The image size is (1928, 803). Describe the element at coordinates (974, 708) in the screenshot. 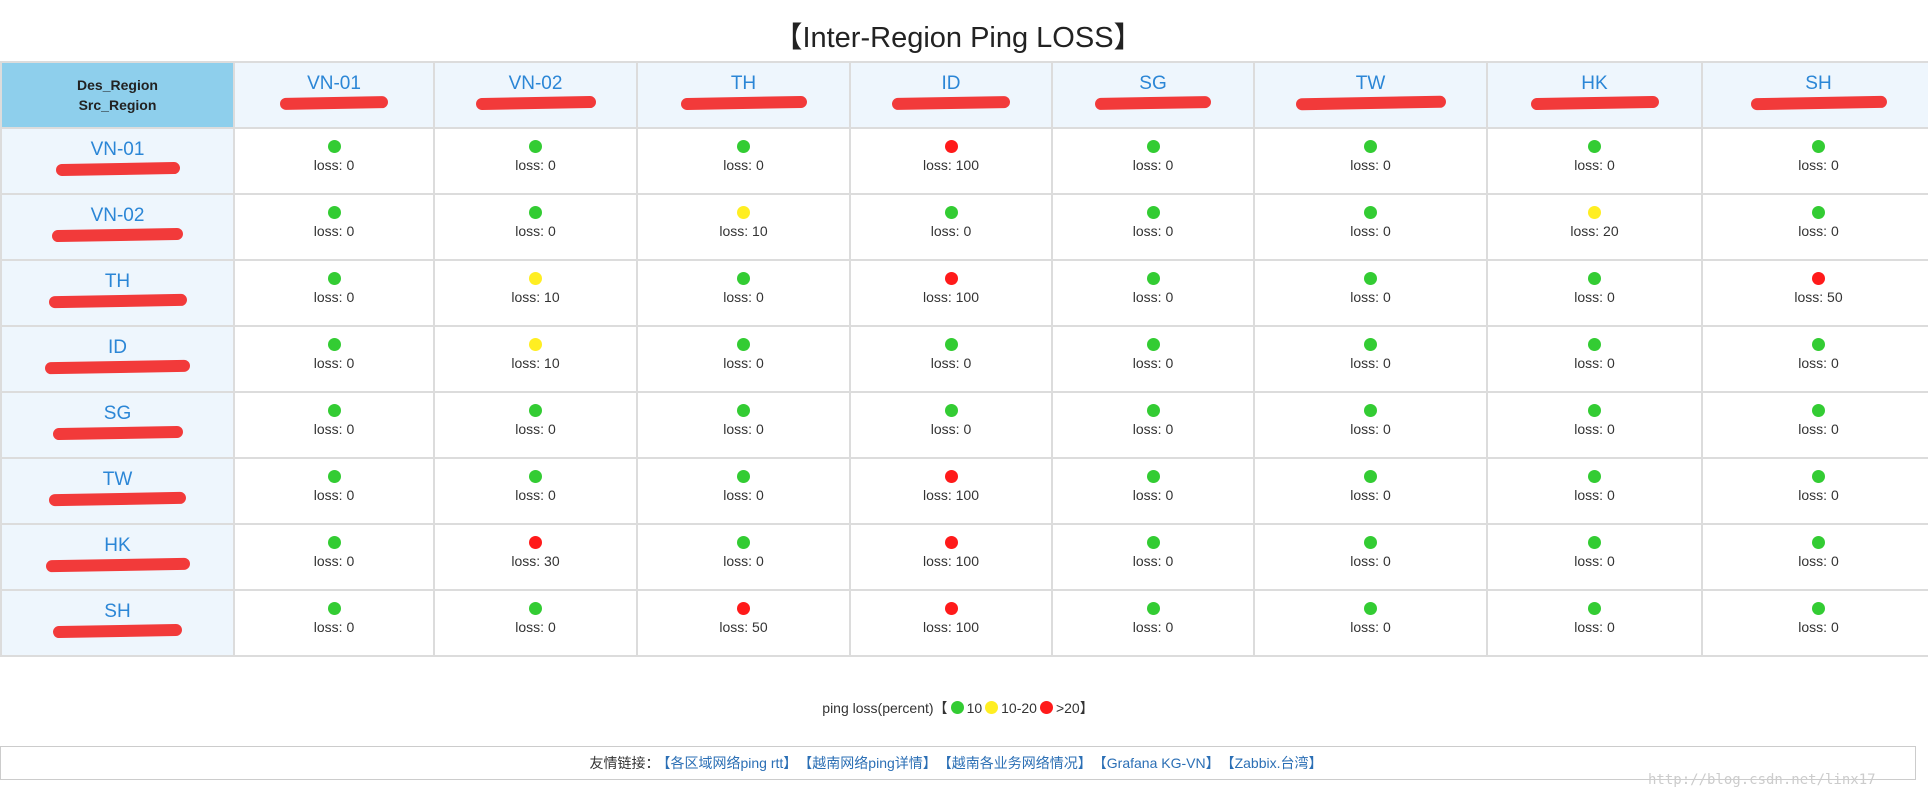

I see `legend-label: 10` at that location.